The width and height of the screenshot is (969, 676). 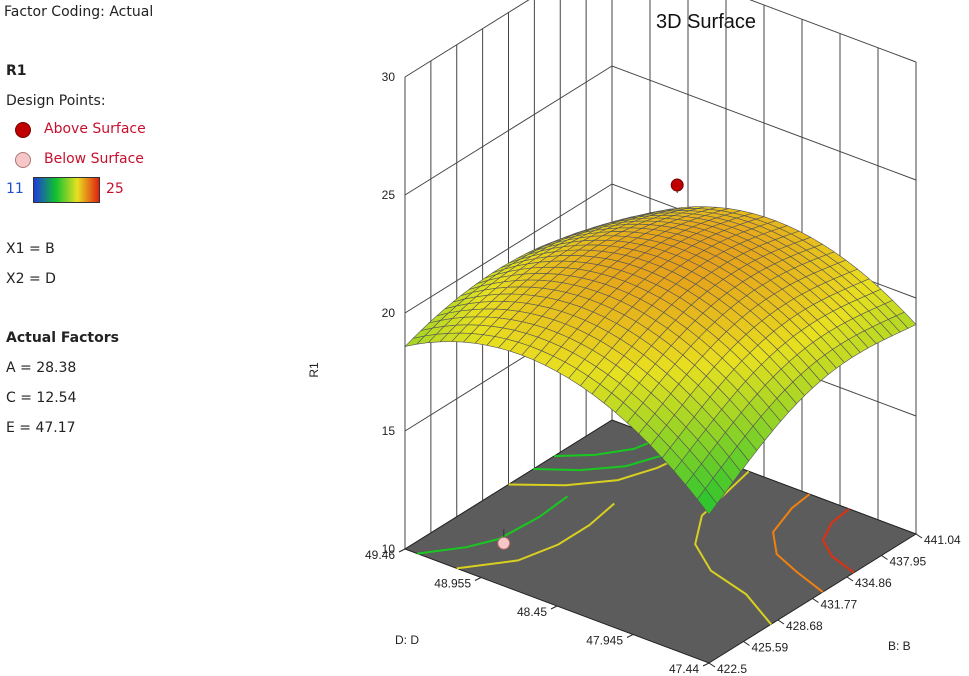 I want to click on y-tick-label: 49.46, so click(x=380, y=555).